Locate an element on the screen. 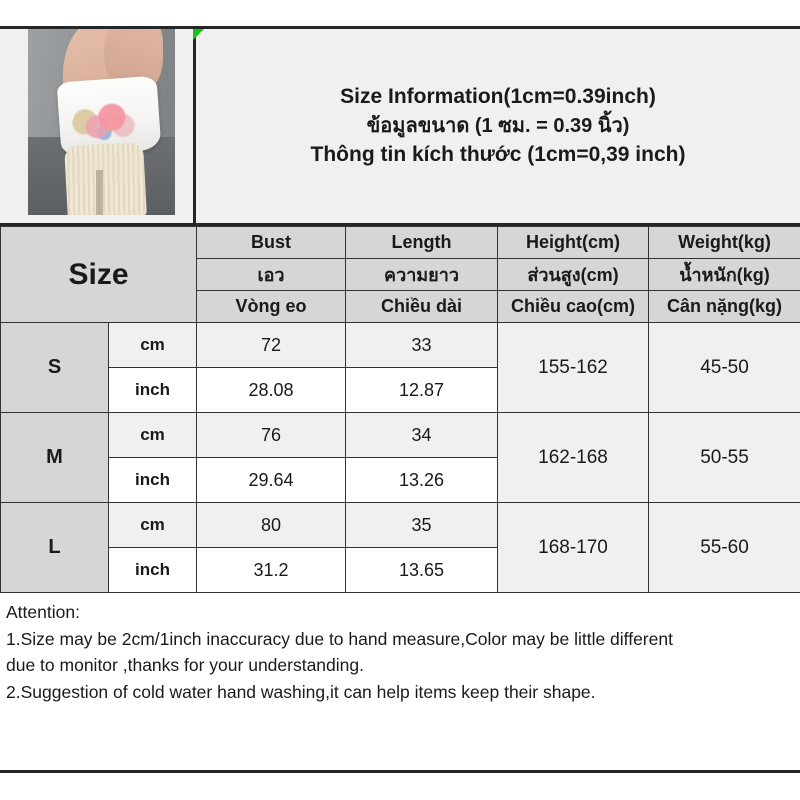 The image size is (800, 800). unit-cm-m: cm is located at coordinates (152, 435).